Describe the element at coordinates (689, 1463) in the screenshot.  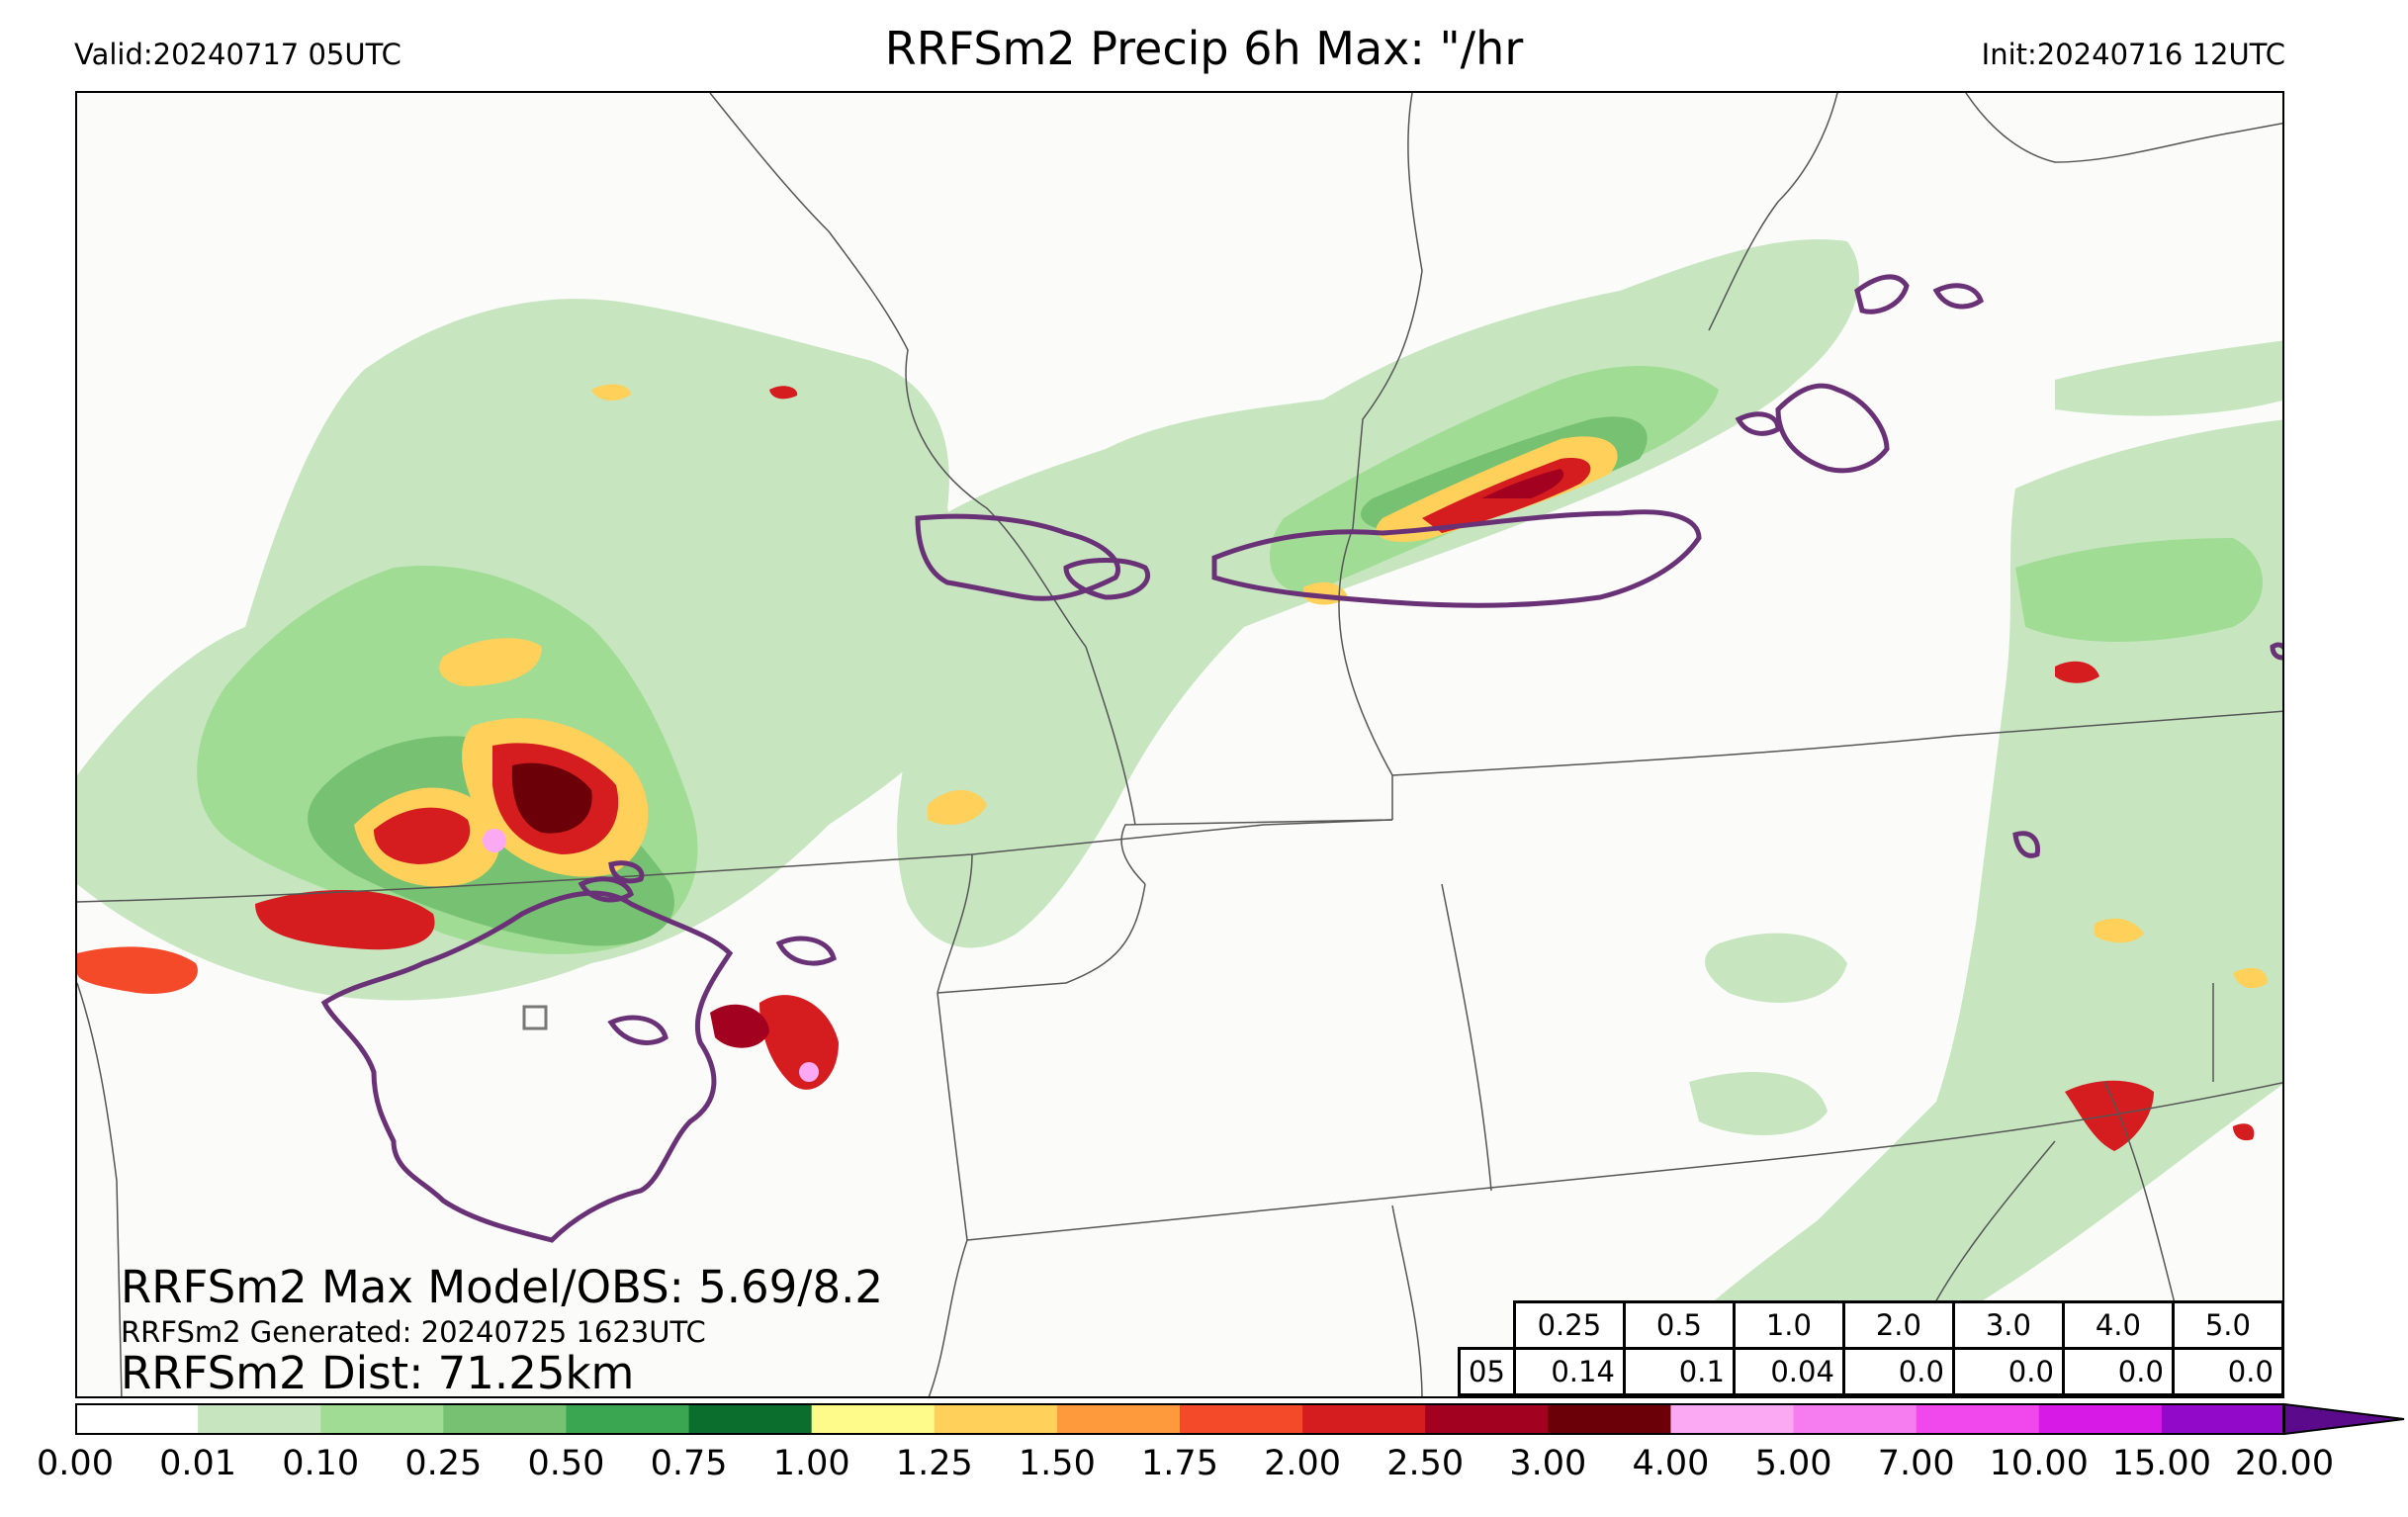
I see `colorbar-tick-label: 0.75` at that location.